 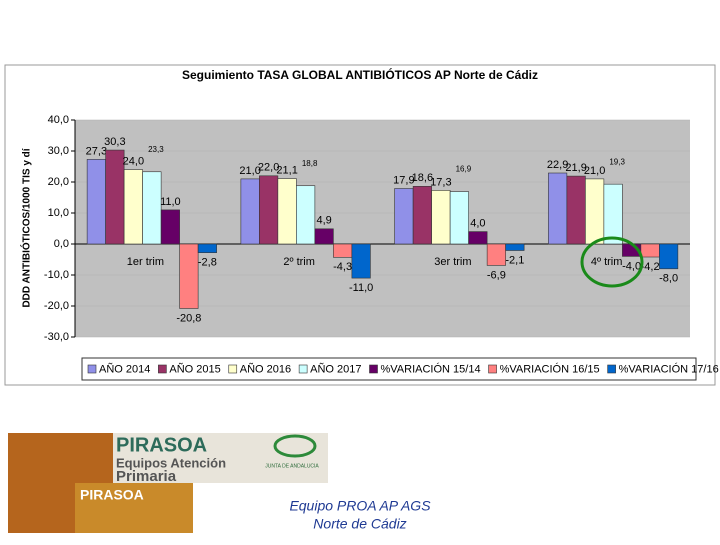 I want to click on value-label: 27,3, so click(x=96, y=151).